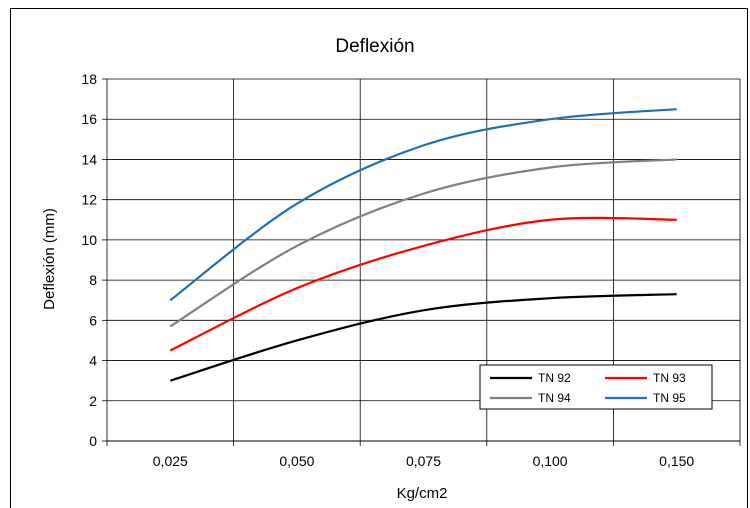 Image resolution: width=750 pixels, height=508 pixels. Describe the element at coordinates (89, 240) in the screenshot. I see `y-tick-label: 10` at that location.